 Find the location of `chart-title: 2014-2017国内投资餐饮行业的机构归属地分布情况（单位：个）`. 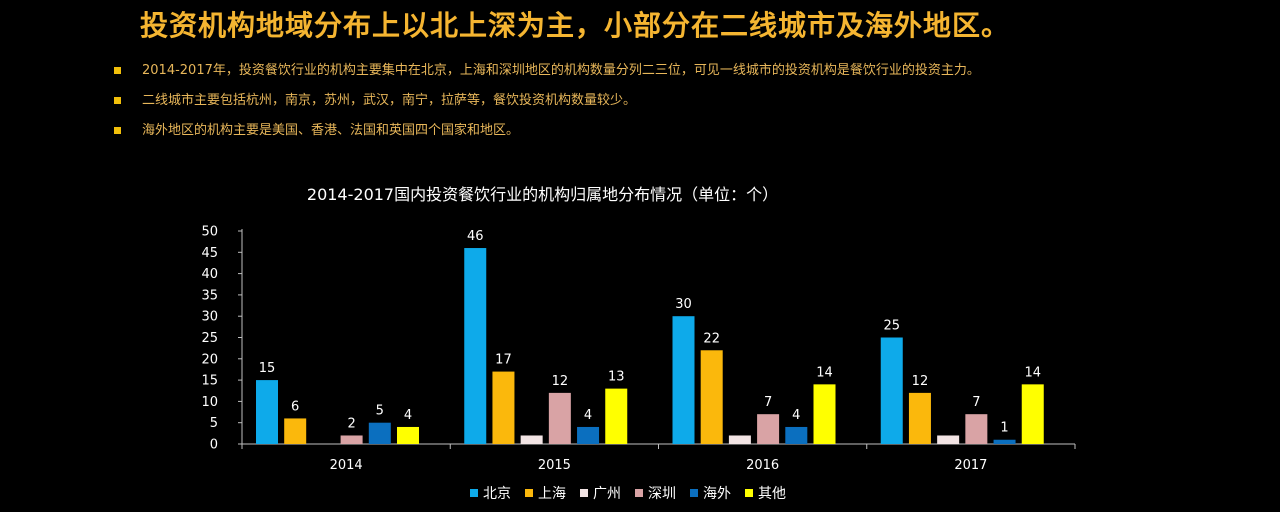

chart-title: 2014-2017国内投资餐饮行业的机构归属地分布情况（单位：个） is located at coordinates (542, 194).